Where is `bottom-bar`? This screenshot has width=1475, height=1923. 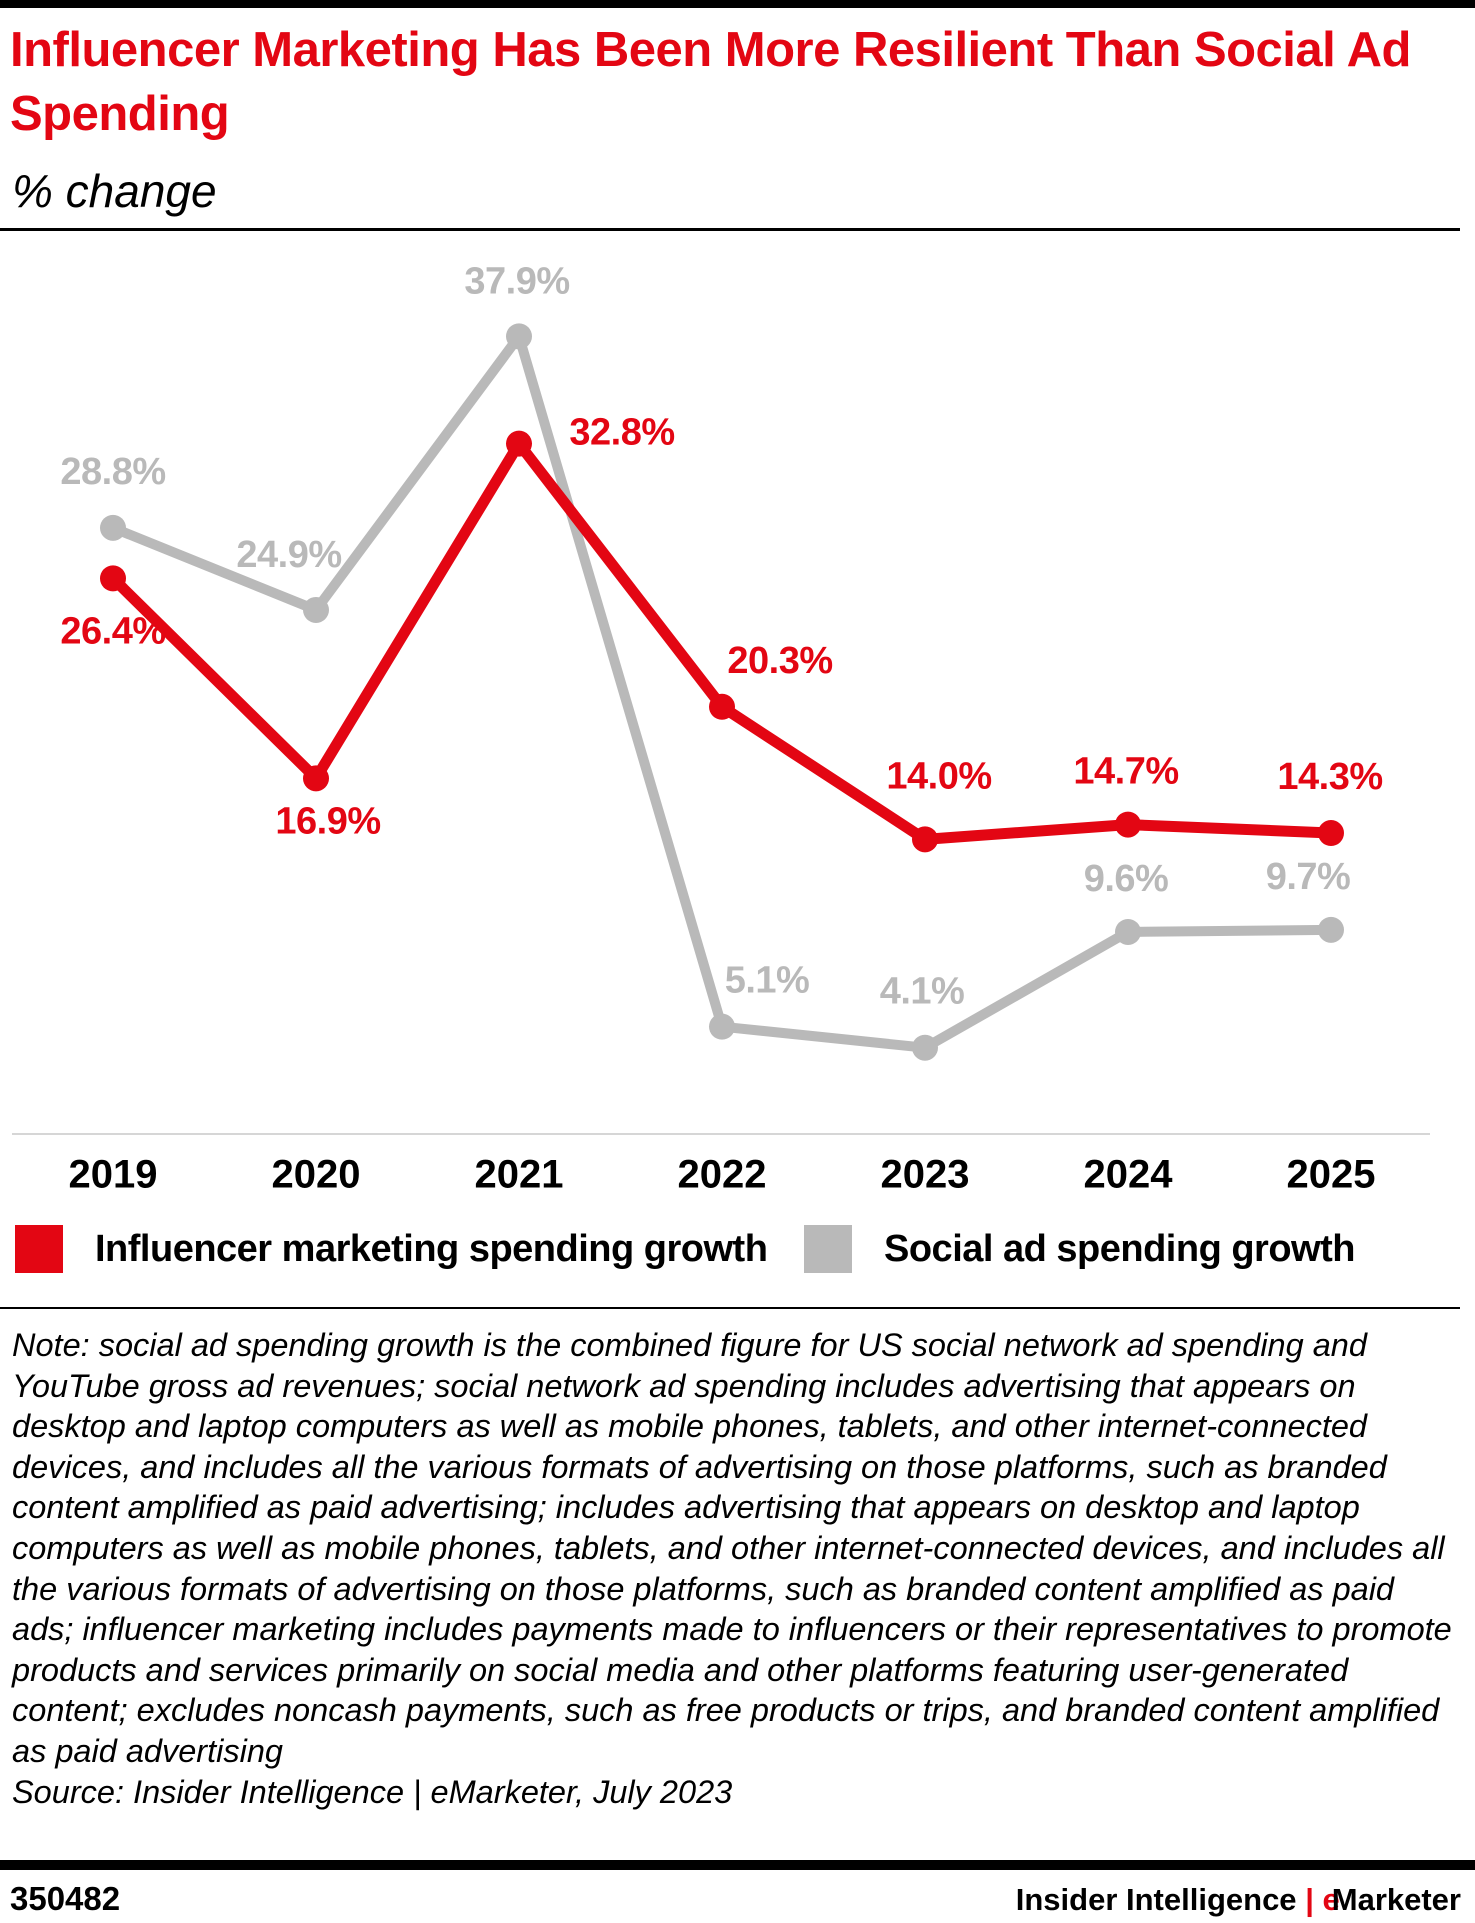 bottom-bar is located at coordinates (737, 1865).